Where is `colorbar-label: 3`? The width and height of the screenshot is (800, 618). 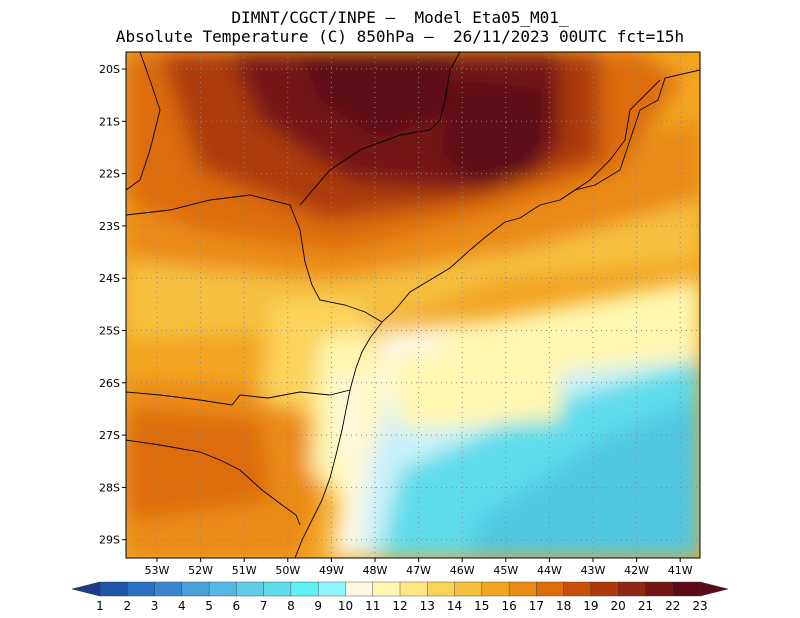 colorbar-label: 3 is located at coordinates (155, 606).